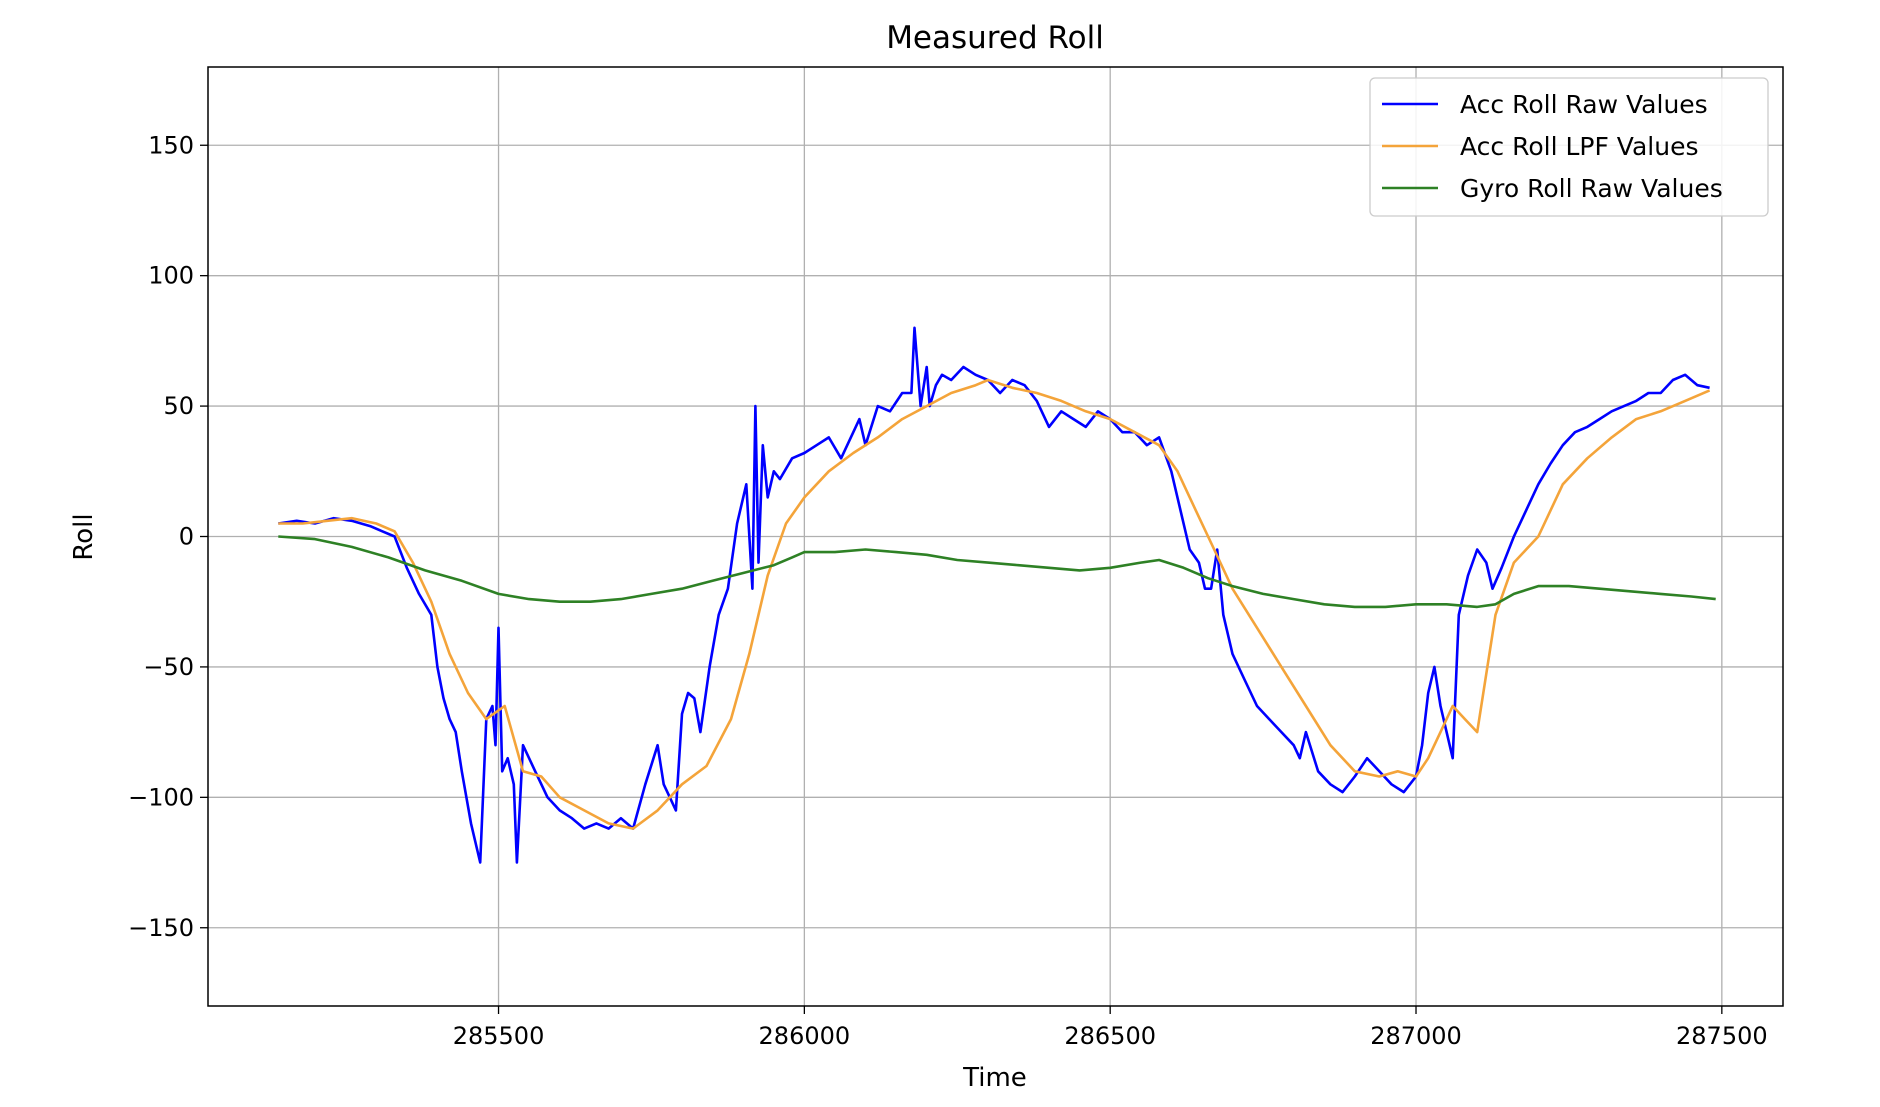 This screenshot has width=1880, height=1107. I want to click on legend-entry-label: Acc Roll LPF Values, so click(1579, 146).